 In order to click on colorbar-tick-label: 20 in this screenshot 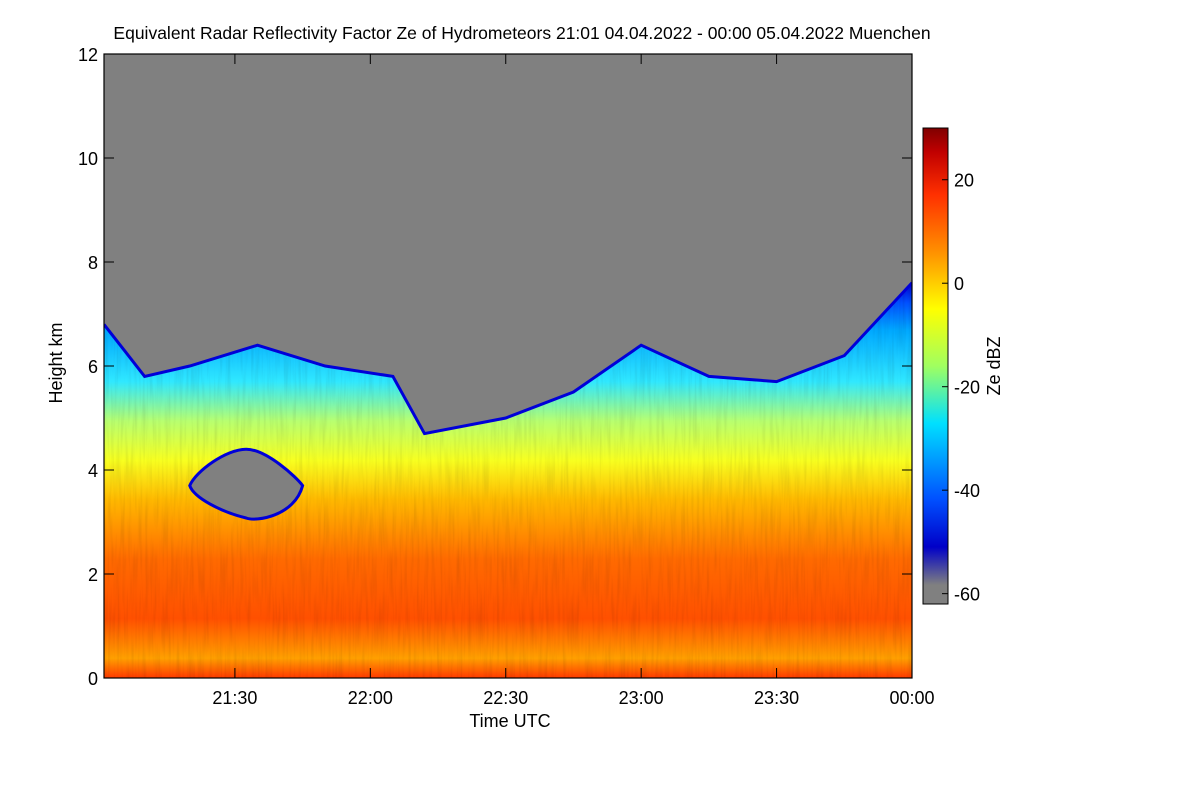, I will do `click(964, 181)`.